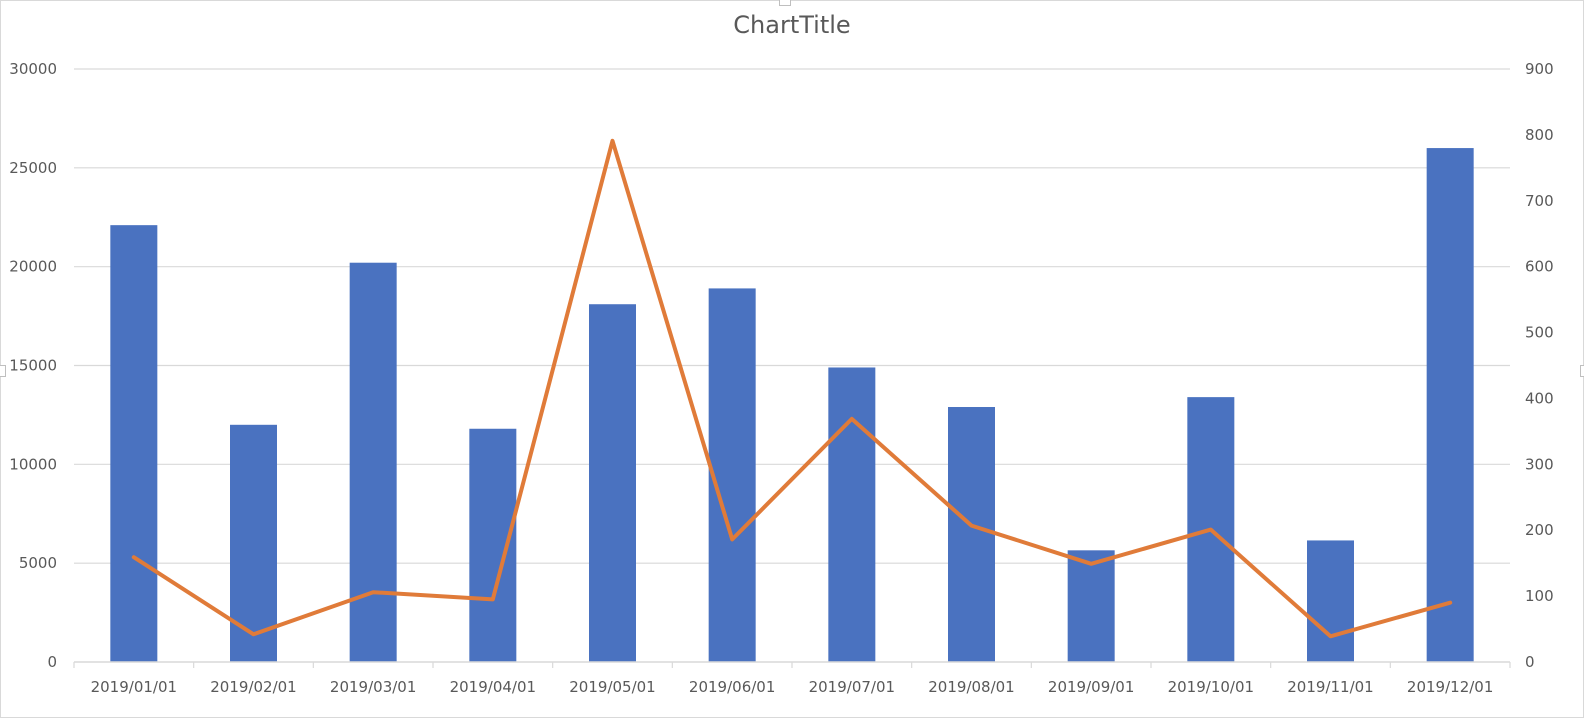 The image size is (1584, 719). What do you see at coordinates (792, 25) in the screenshot?
I see `chart-title: ChartTitle` at bounding box center [792, 25].